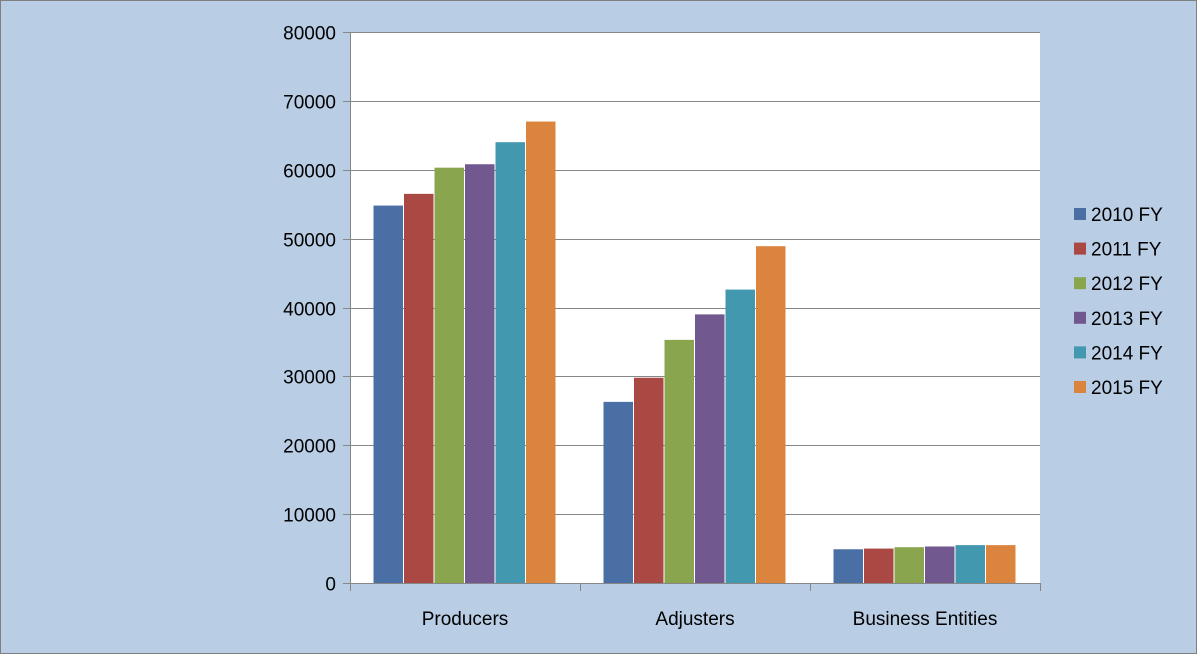 Image resolution: width=1197 pixels, height=659 pixels. What do you see at coordinates (541, 352) in the screenshot?
I see `bar-2015-fy-producers` at bounding box center [541, 352].